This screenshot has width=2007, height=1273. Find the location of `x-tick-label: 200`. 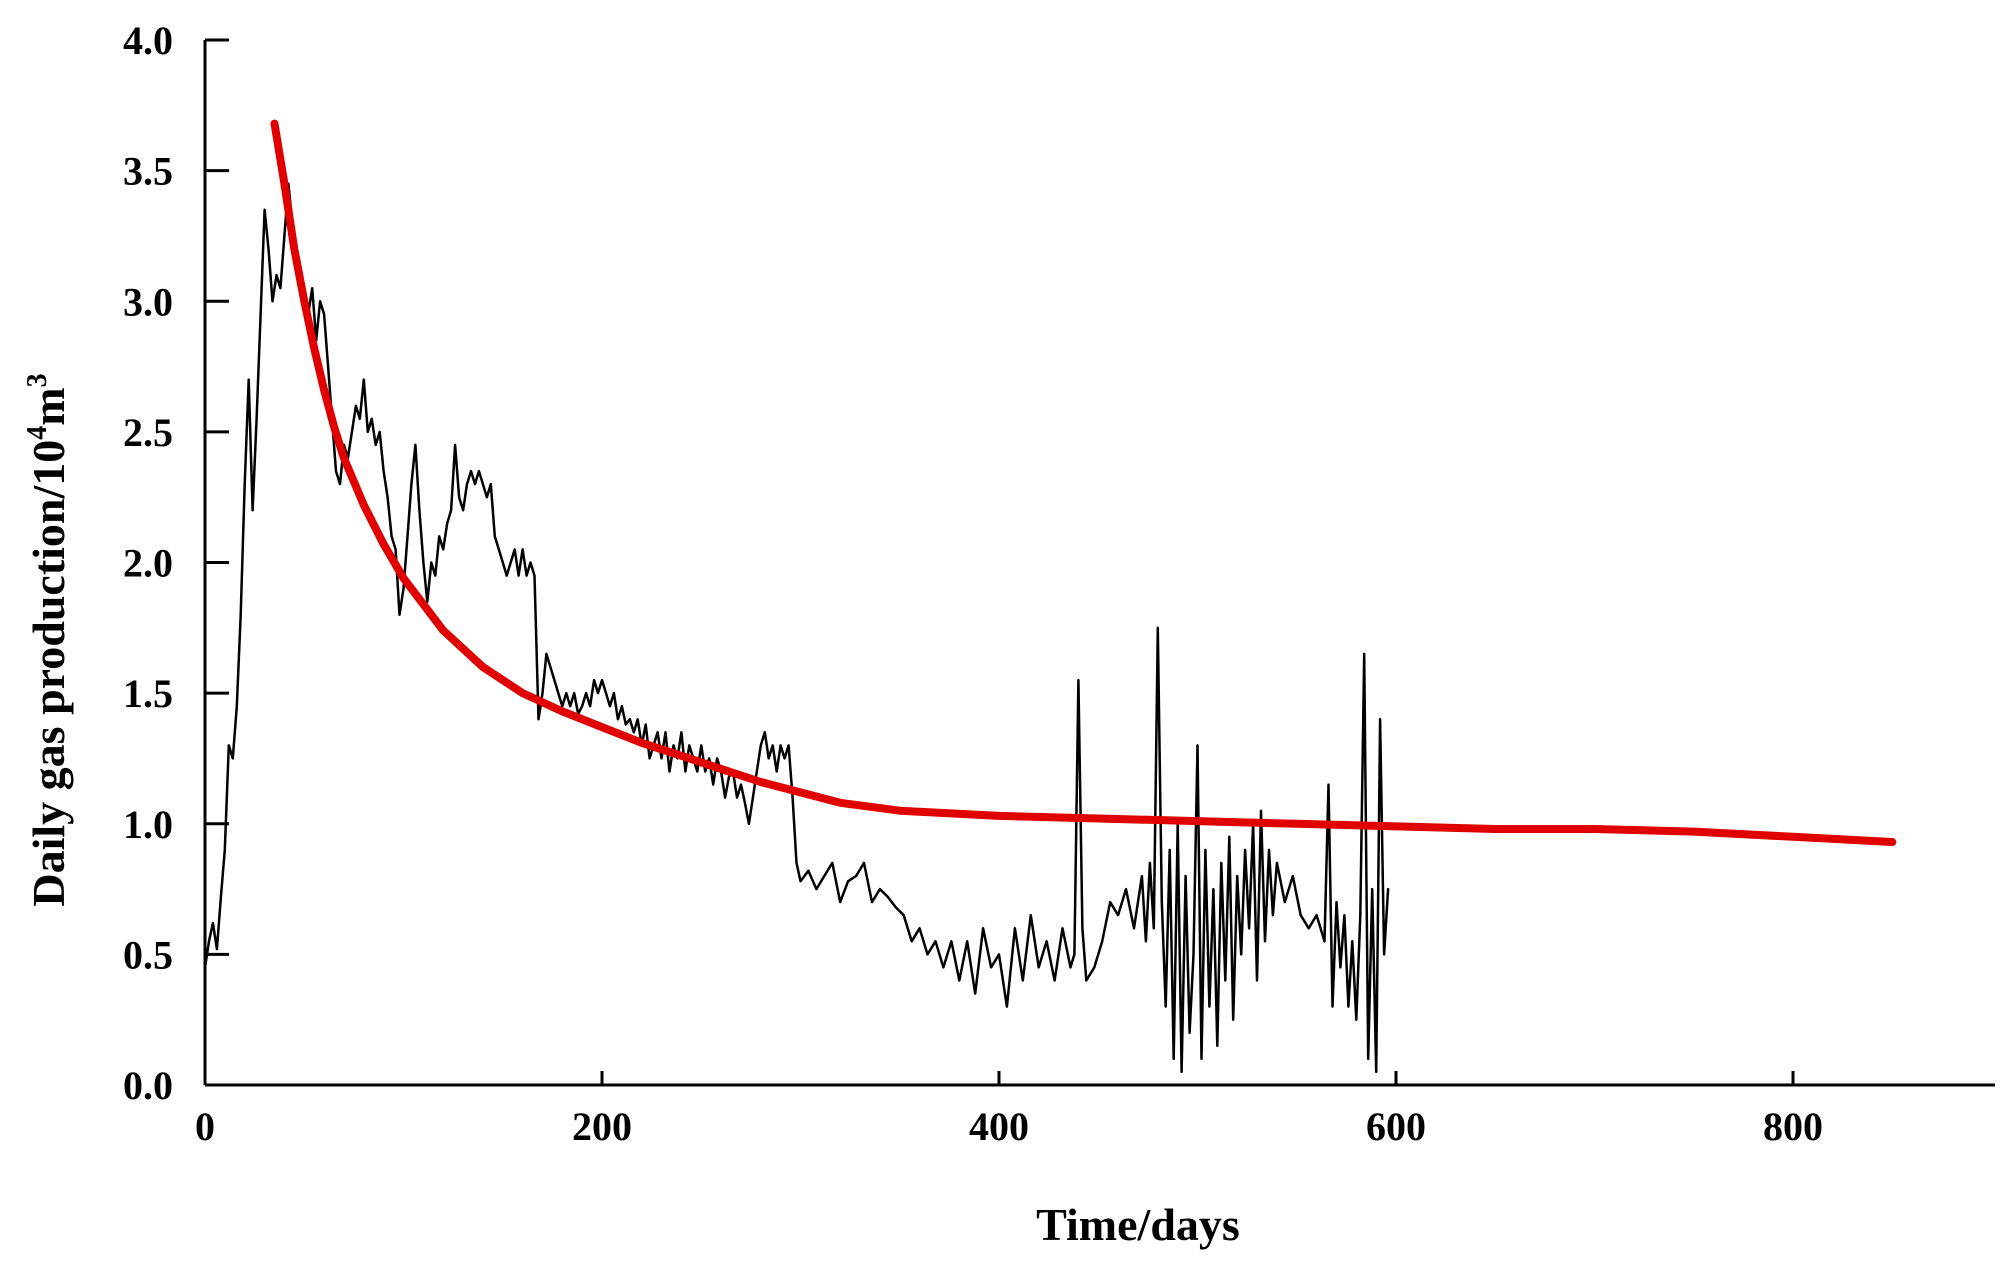

x-tick-label: 200 is located at coordinates (602, 1126).